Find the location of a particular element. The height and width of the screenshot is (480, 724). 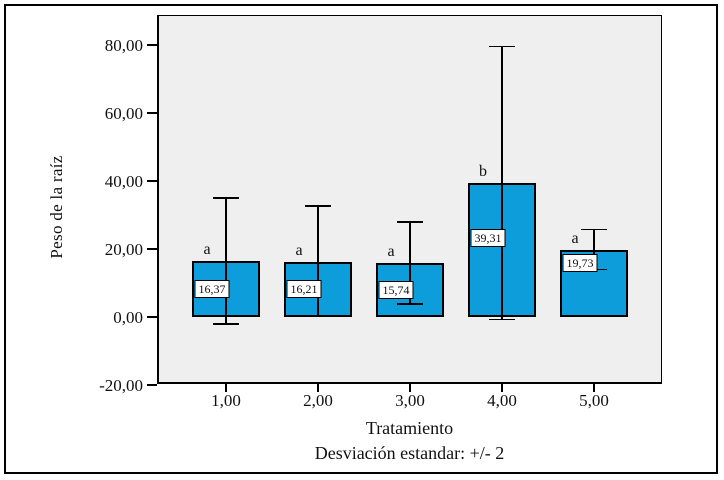

bar-value-label: 39,31 is located at coordinates (488, 238).